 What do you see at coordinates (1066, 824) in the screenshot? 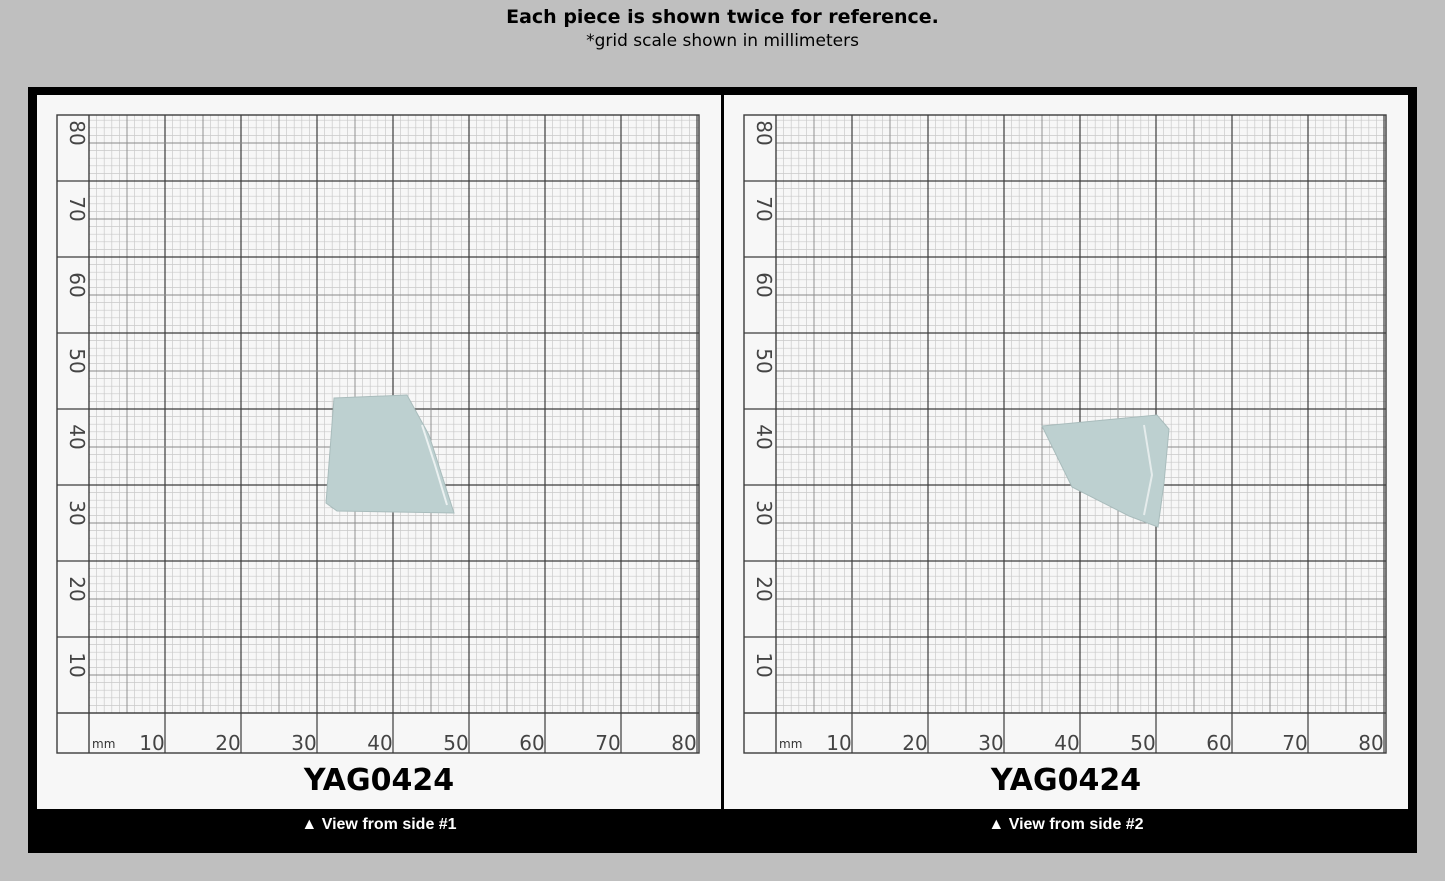
I see `caption-side-2: ▲ View from side #2` at bounding box center [1066, 824].